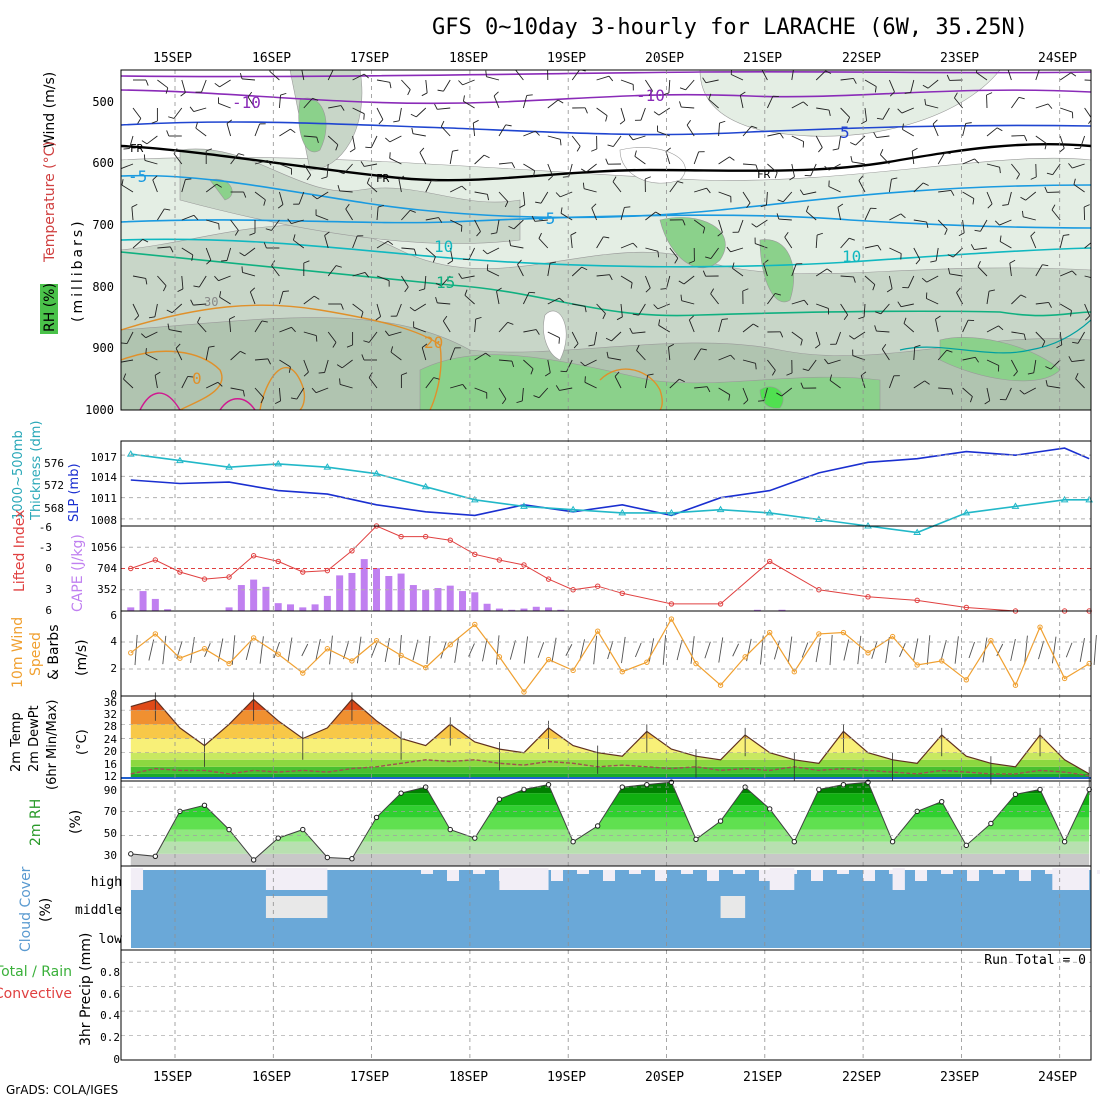 This screenshot has width=1100, height=1100. I want to click on thickness-tick: 568, so click(54, 508).